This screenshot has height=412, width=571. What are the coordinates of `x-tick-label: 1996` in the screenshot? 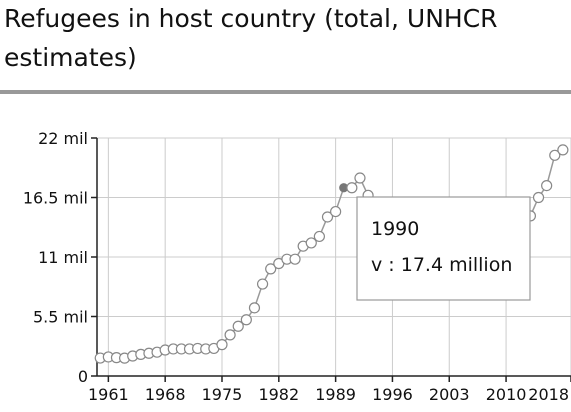 It's located at (392, 394).